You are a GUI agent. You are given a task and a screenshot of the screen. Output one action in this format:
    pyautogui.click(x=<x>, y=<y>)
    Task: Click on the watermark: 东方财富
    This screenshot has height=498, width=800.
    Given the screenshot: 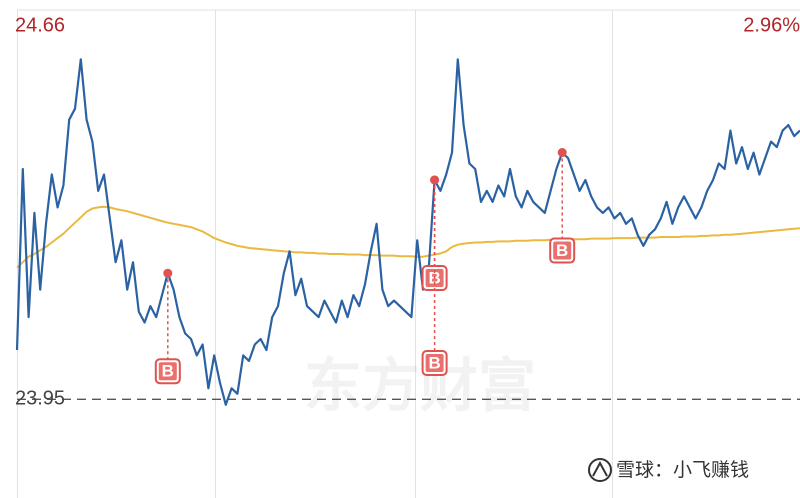 What is the action you would take?
    pyautogui.click(x=420, y=385)
    